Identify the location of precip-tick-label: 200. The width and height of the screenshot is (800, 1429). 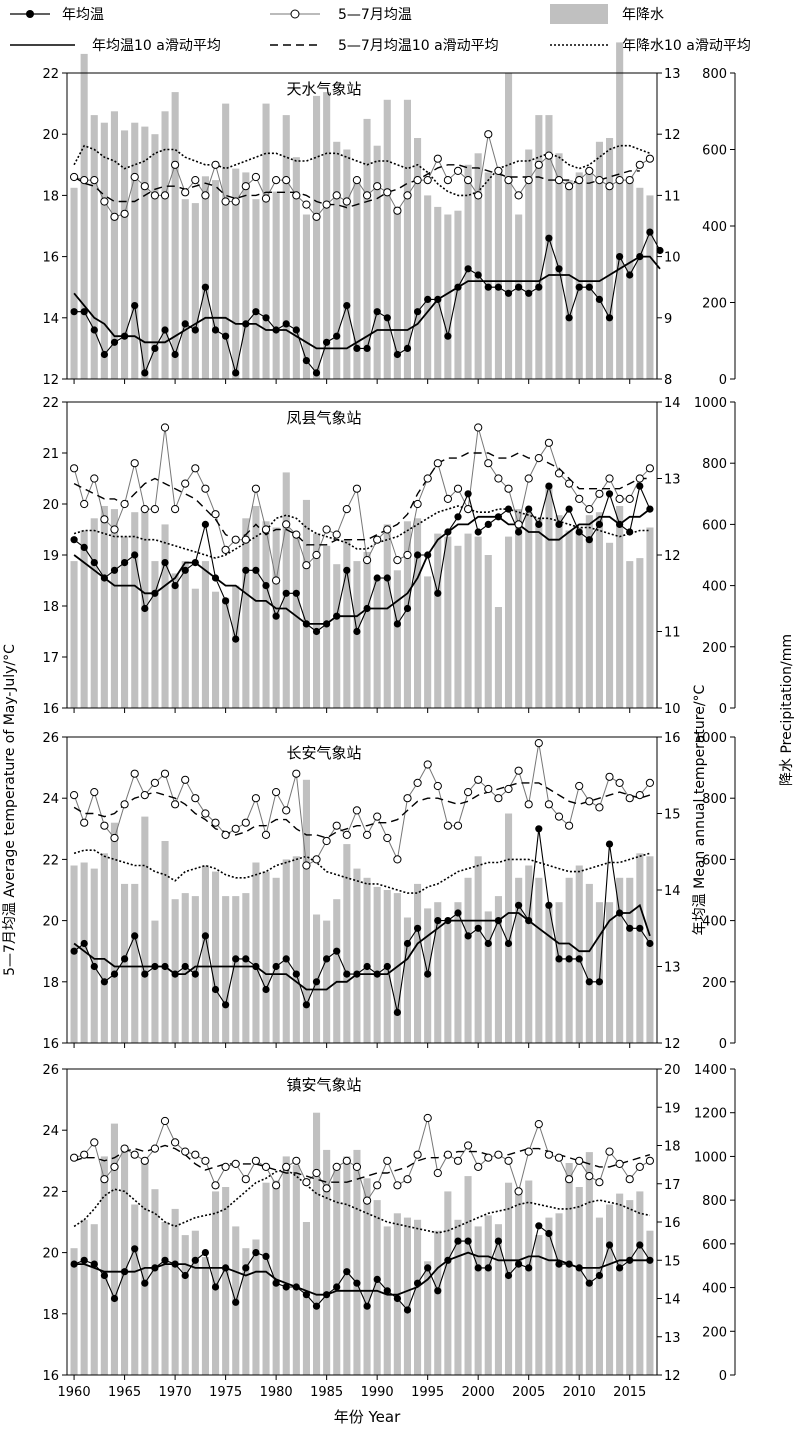
(714, 1332).